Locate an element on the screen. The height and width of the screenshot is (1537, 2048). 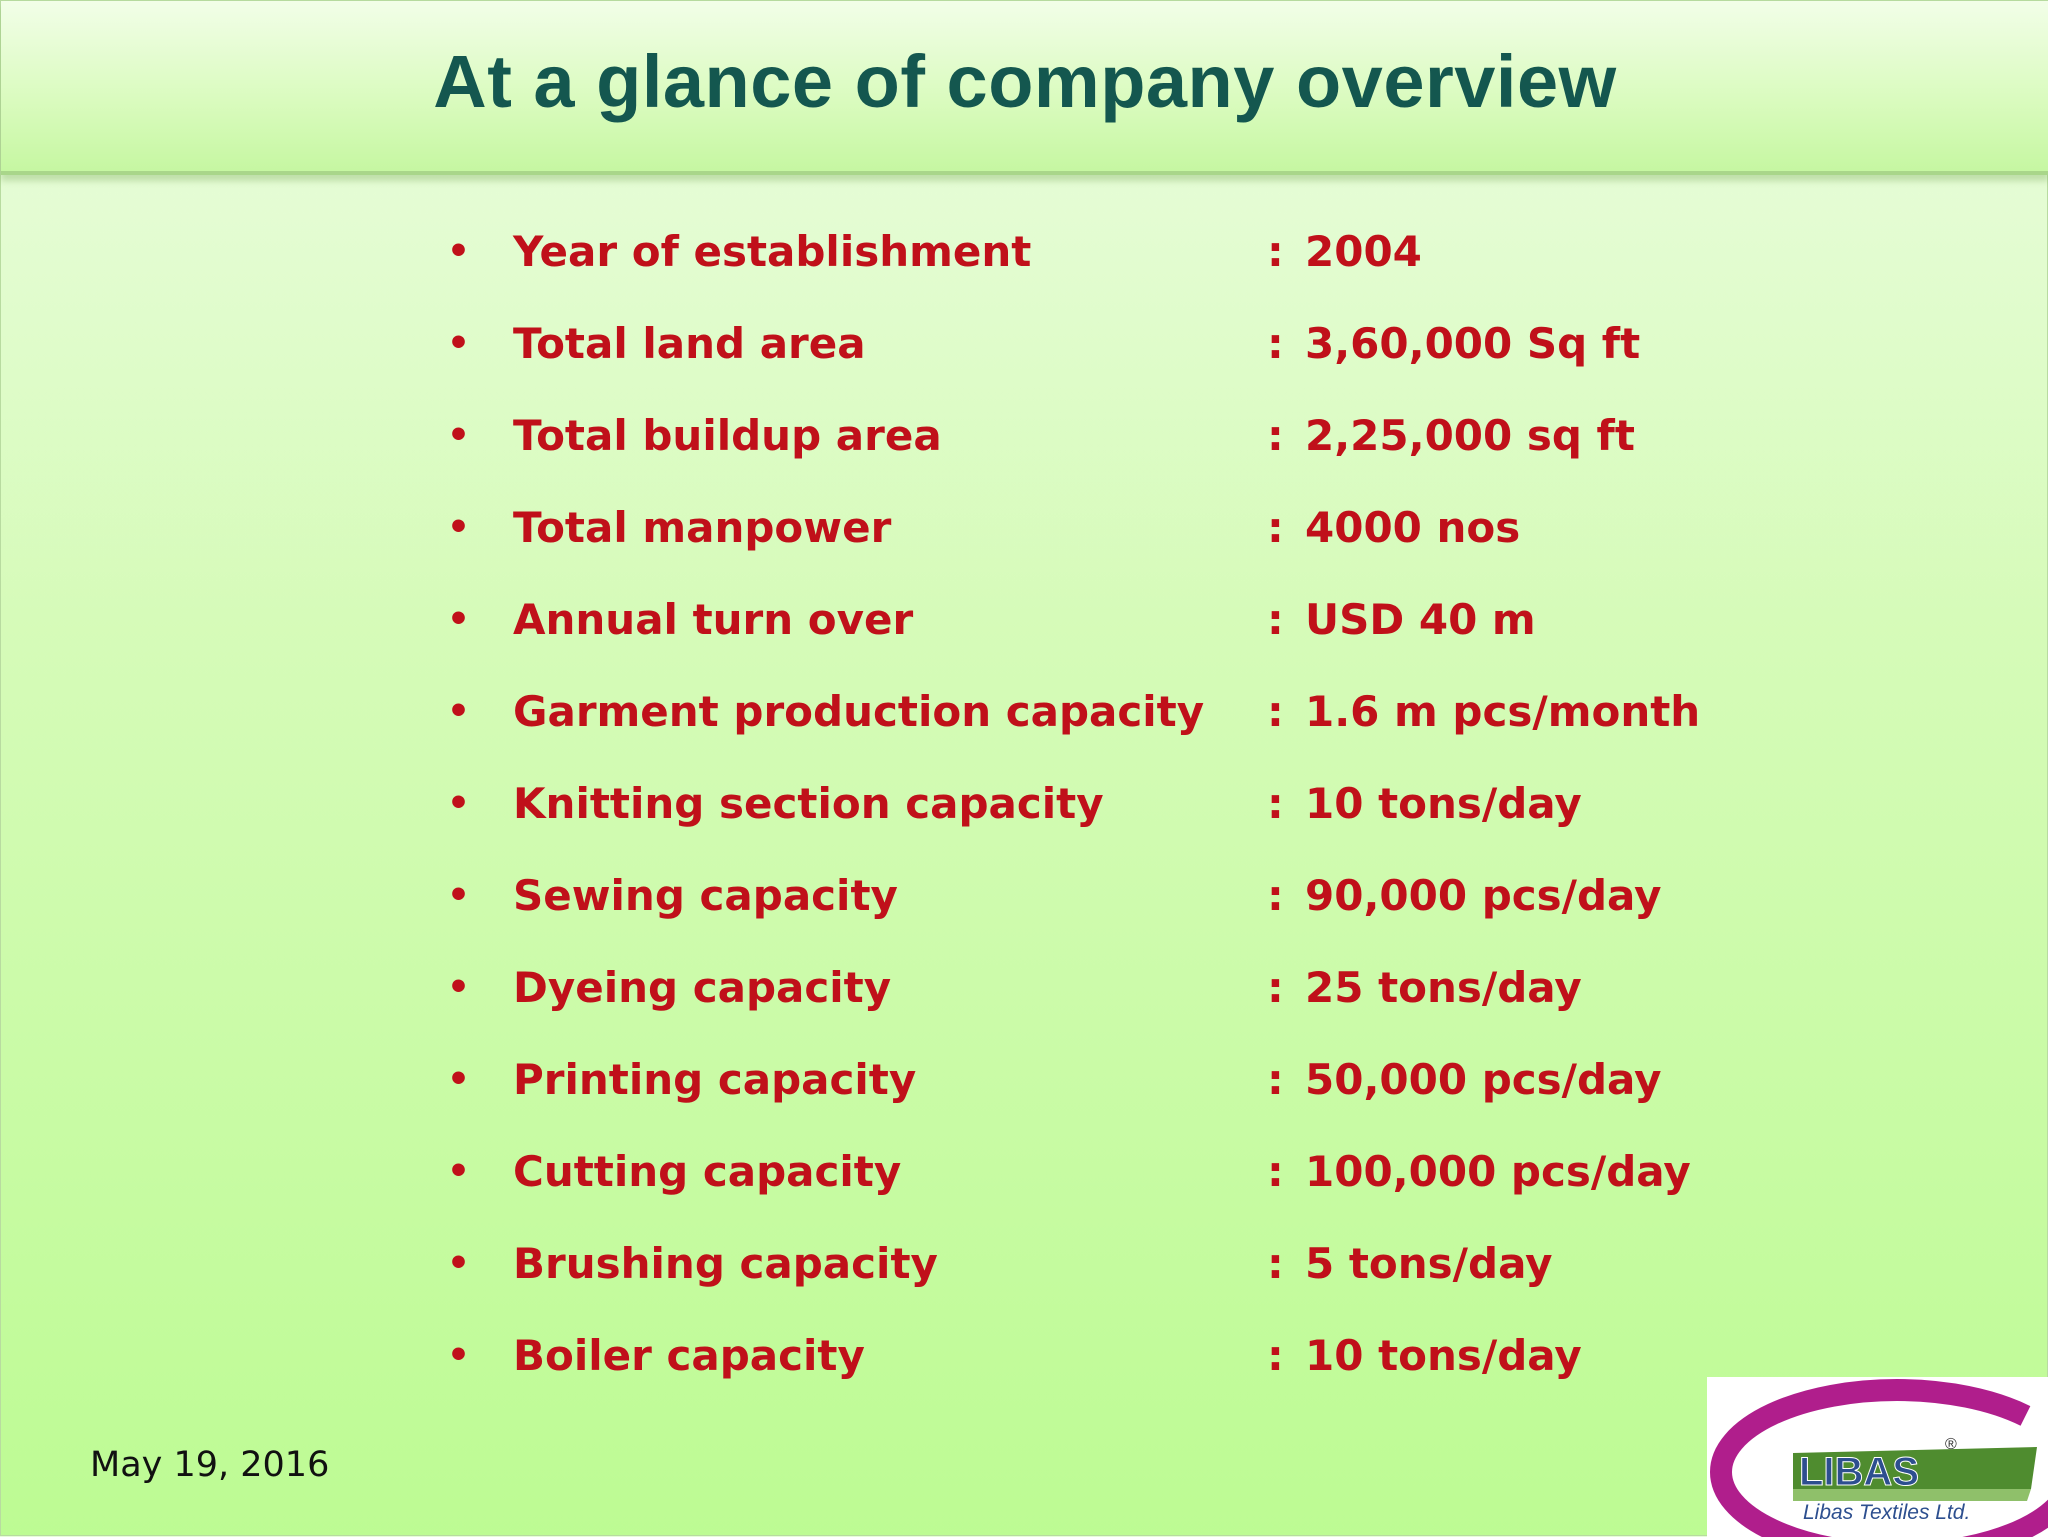
fact-item: • Cutting capacity : 100,000 pcs/day is located at coordinates (1024, 1187).